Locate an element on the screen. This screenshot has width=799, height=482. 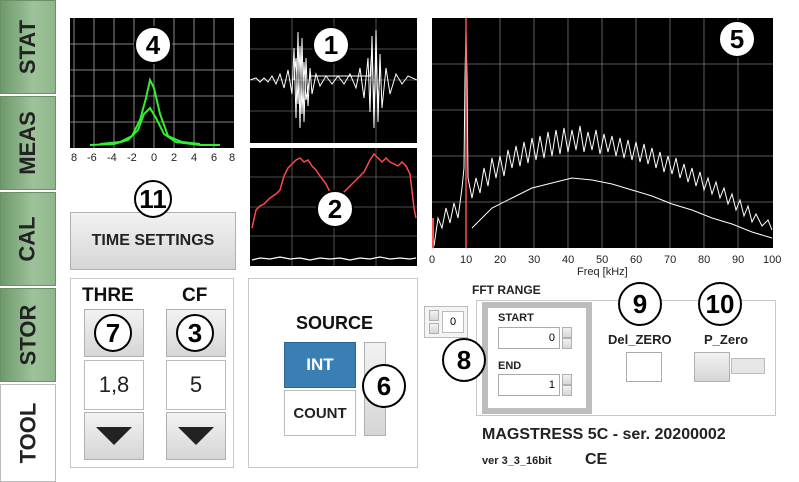
fft-range-top-up-button is located at coordinates (434, 315).